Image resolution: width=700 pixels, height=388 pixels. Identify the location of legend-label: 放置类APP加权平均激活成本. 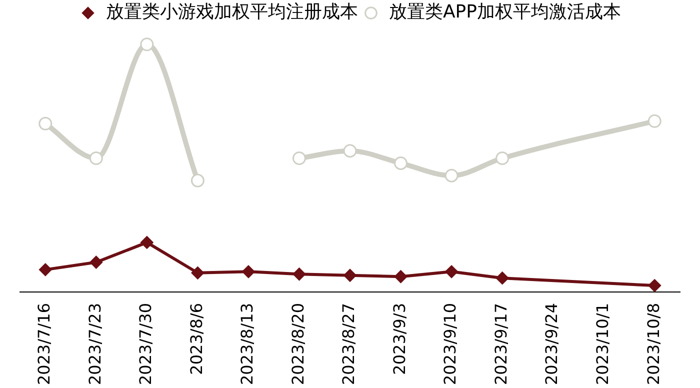
(505, 12).